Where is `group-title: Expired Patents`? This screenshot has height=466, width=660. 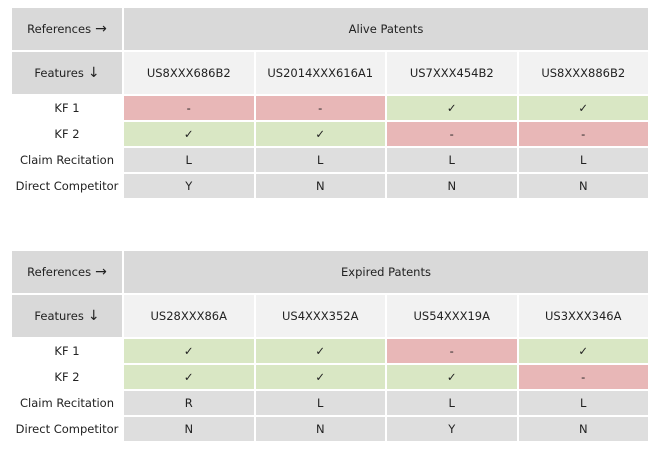 group-title: Expired Patents is located at coordinates (386, 272).